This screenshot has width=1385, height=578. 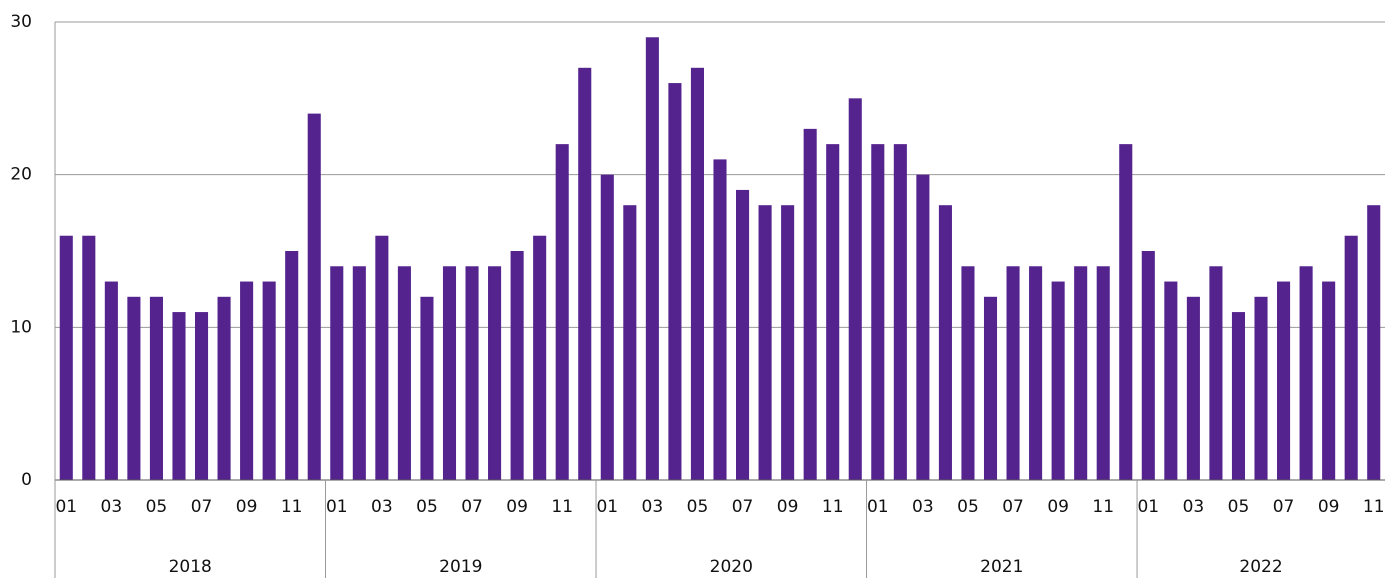 I want to click on y-tick-label: 30, so click(x=21, y=22).